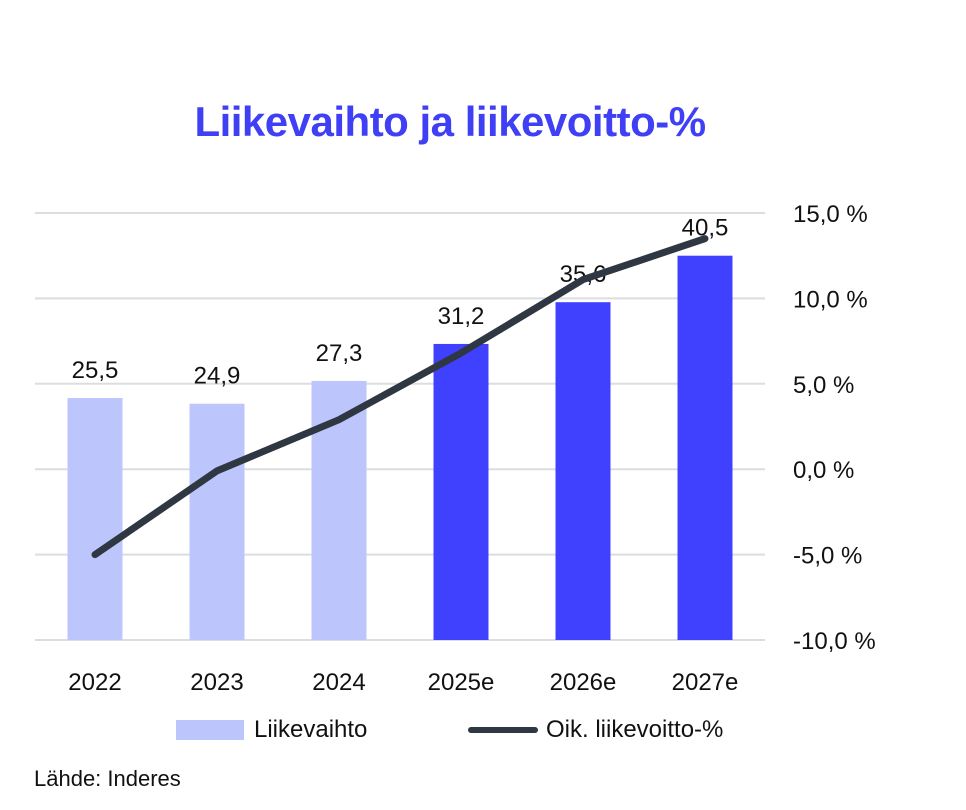  What do you see at coordinates (827, 556) in the screenshot?
I see `right-tick-label: -5,0 %` at bounding box center [827, 556].